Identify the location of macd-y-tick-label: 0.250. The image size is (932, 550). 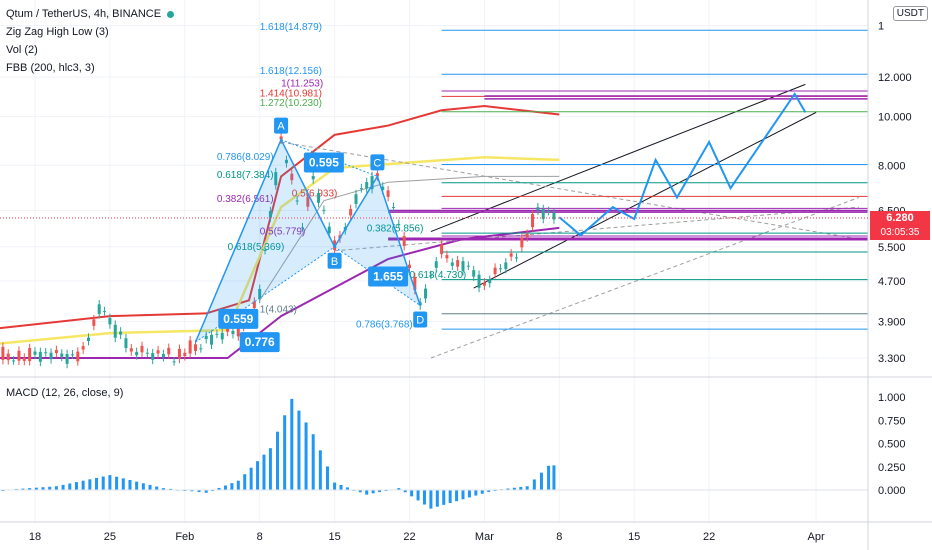
(892, 468).